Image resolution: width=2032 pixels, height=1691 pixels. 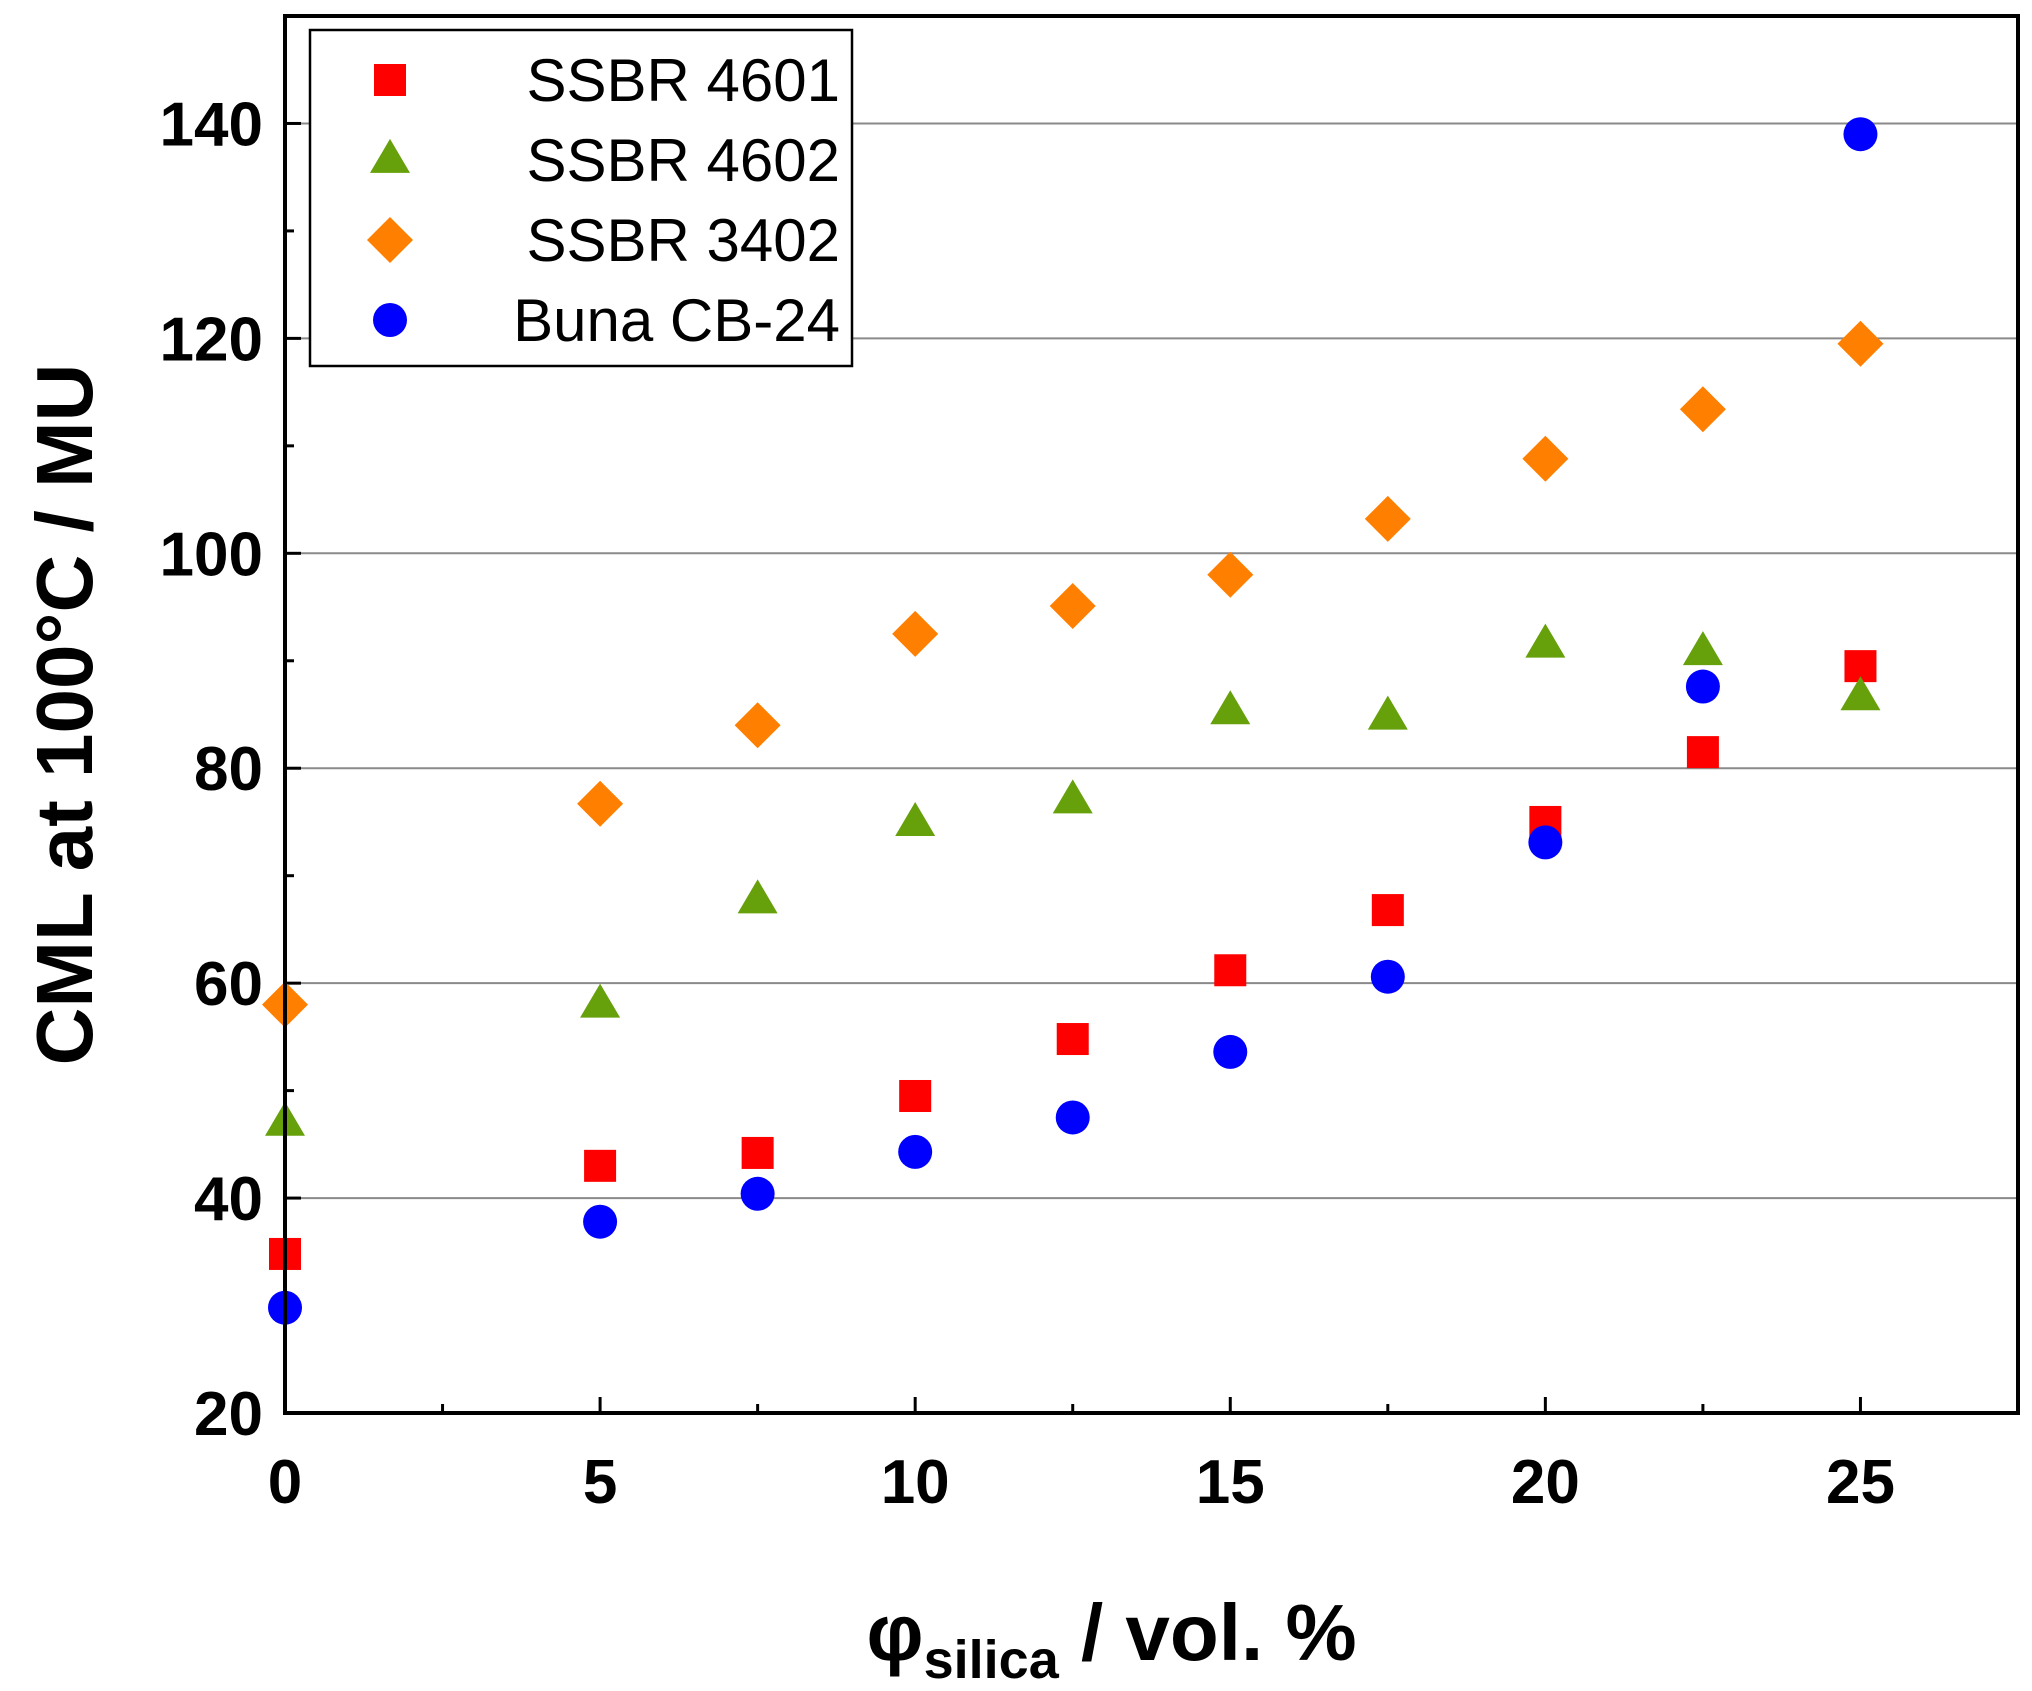 I want to click on y-tick-label: 40, so click(x=228, y=1199).